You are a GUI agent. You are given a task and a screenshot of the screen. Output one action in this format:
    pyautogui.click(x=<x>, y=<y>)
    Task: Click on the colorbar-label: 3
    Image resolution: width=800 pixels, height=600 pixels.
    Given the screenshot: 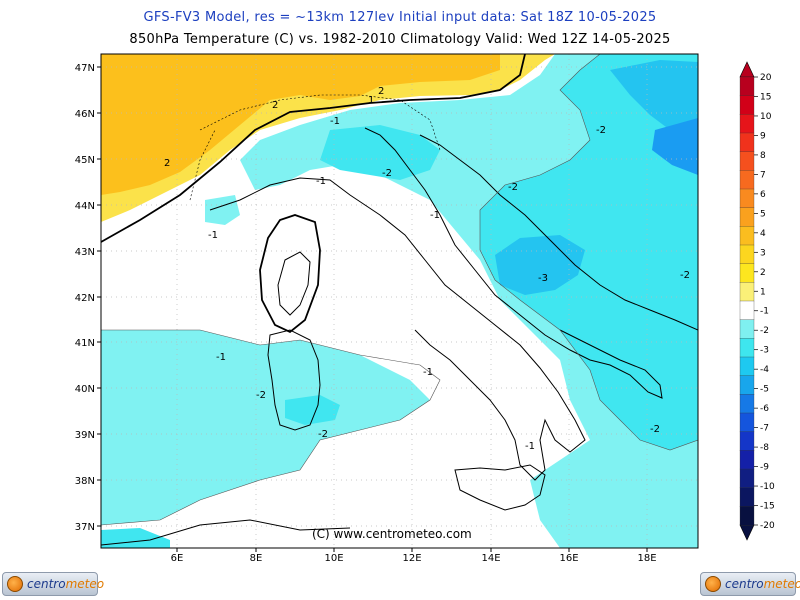 What is the action you would take?
    pyautogui.click(x=763, y=253)
    